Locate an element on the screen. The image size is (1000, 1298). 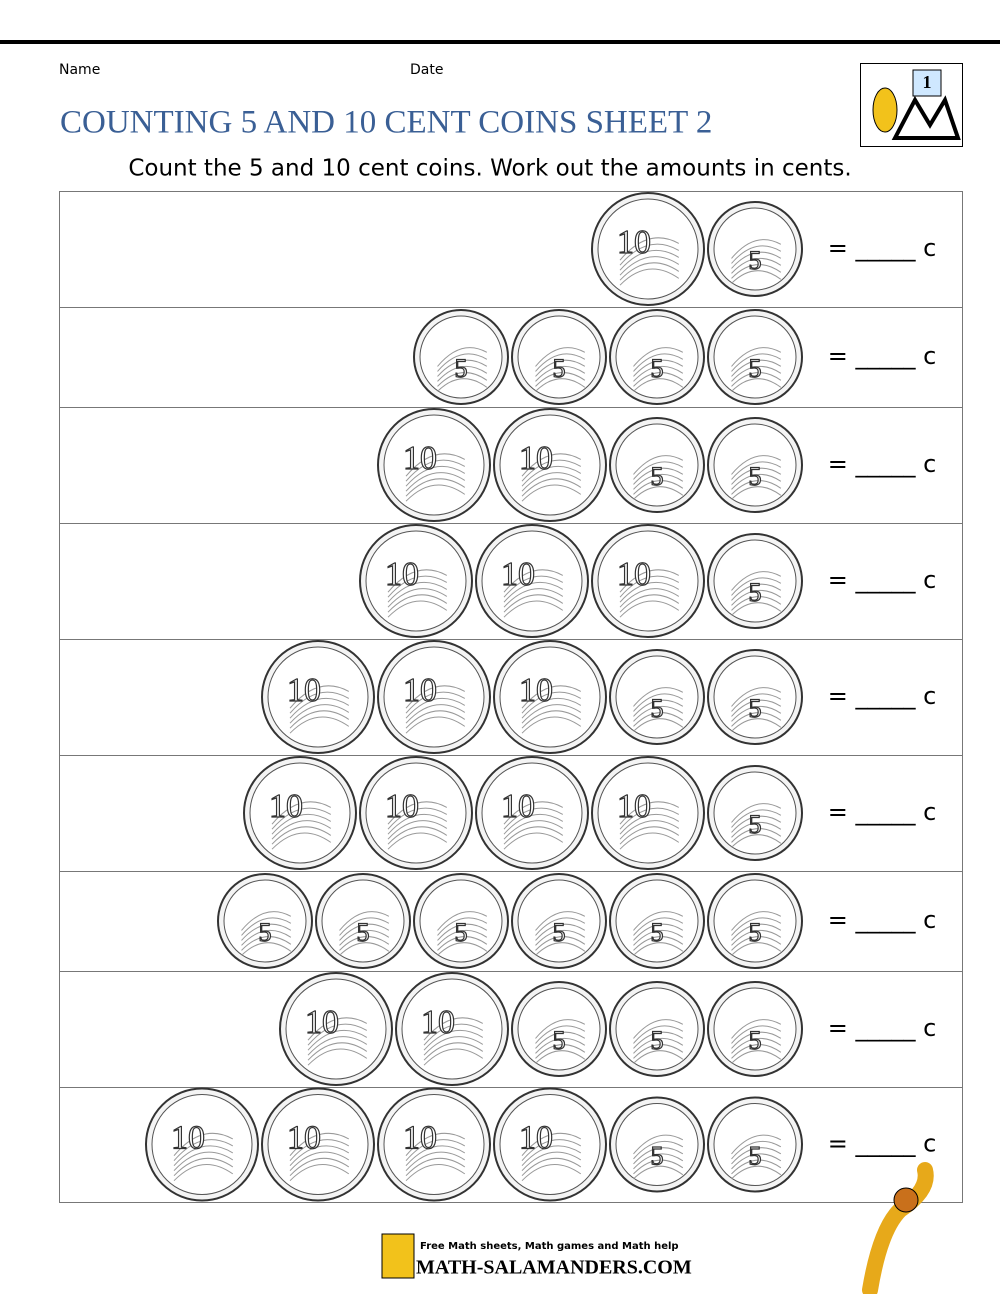
coin-row: 5 5 10 10 is located at coordinates (590, 465).